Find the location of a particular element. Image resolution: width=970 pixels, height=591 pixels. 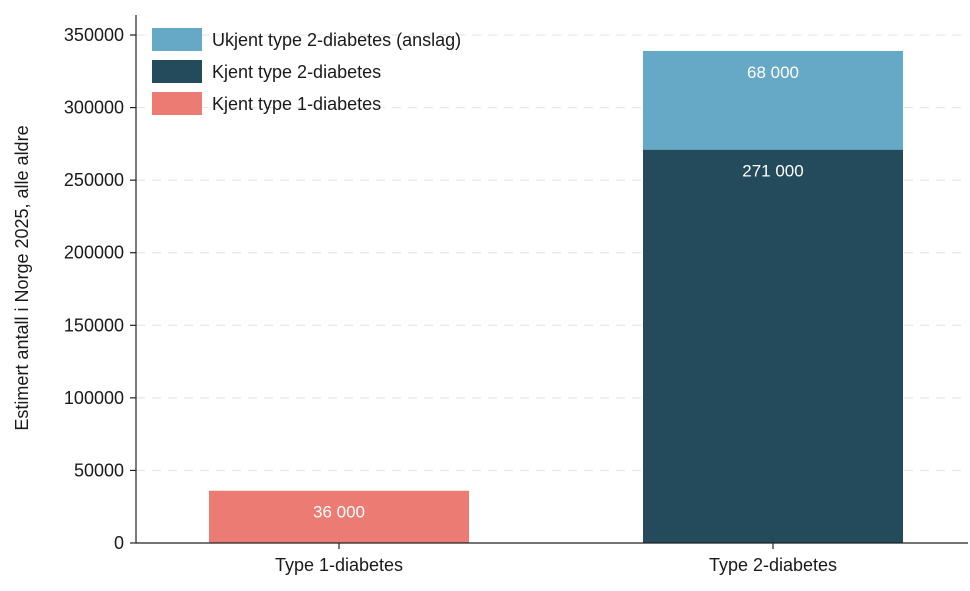

y-tick-label: 0 is located at coordinates (119, 543).